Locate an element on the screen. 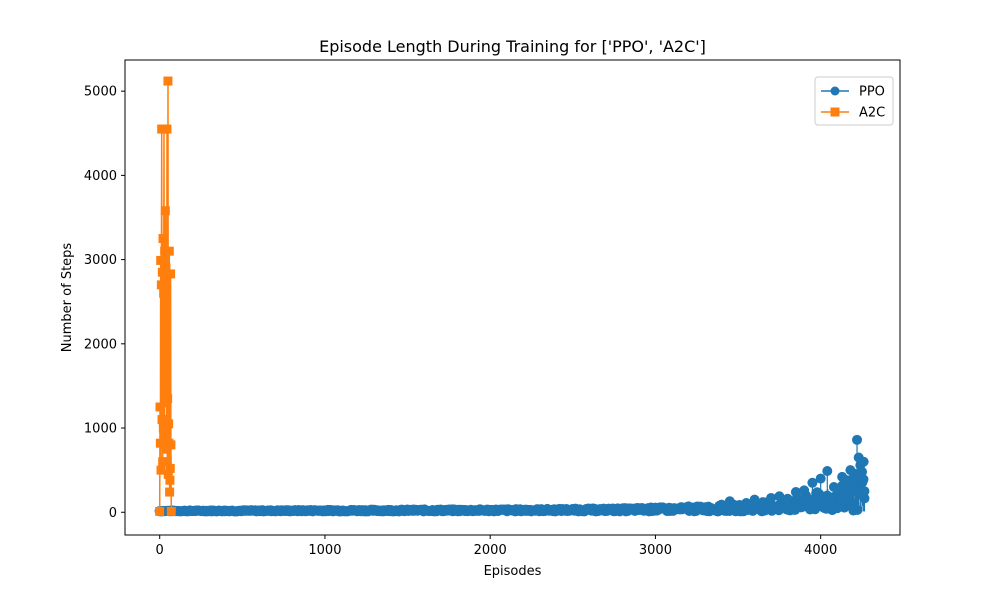 This screenshot has height=600, width=1000. y-tick-label: 1000 is located at coordinates (100, 429).